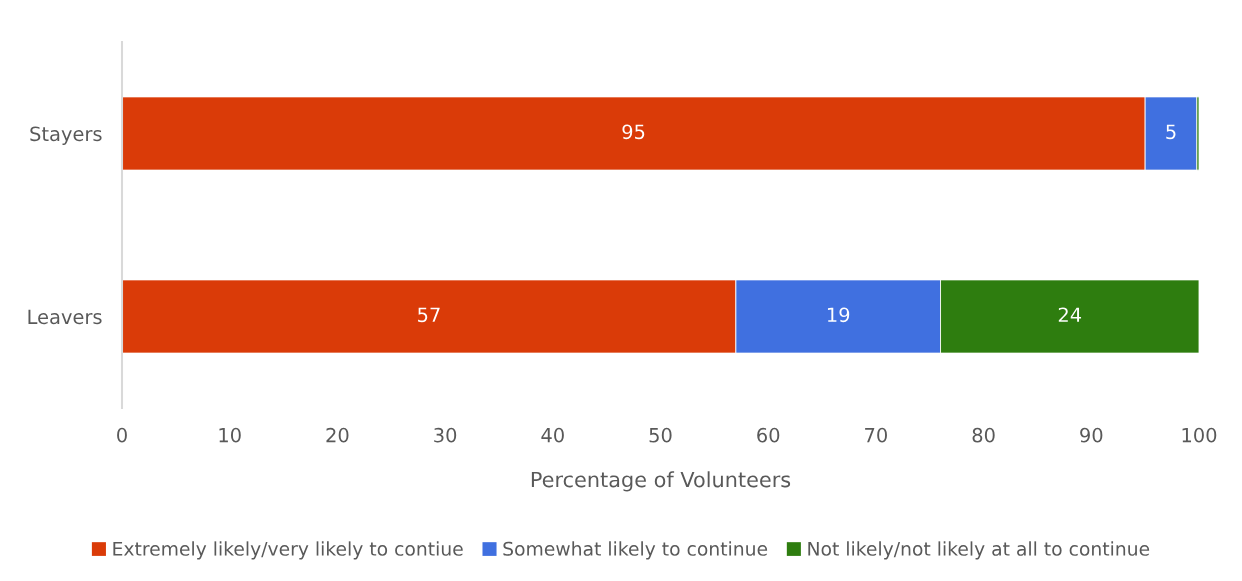 This screenshot has width=1242, height=581. What do you see at coordinates (635, 550) in the screenshot?
I see `legend-label: Somewhat likely to continue` at bounding box center [635, 550].